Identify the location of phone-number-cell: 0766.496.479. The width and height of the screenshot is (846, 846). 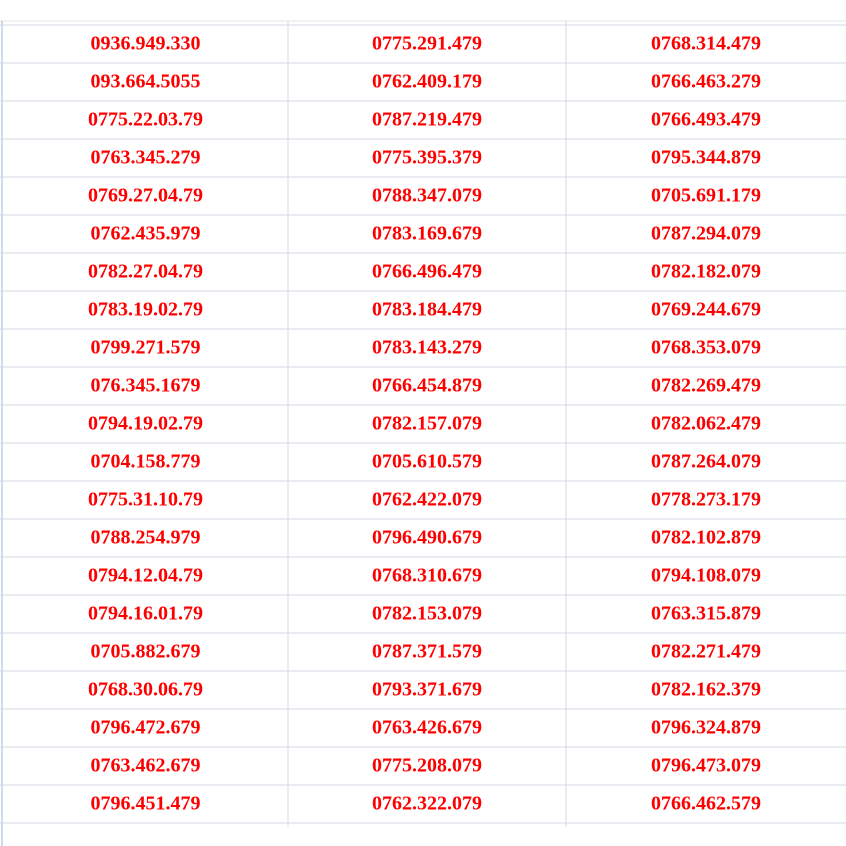
(427, 272).